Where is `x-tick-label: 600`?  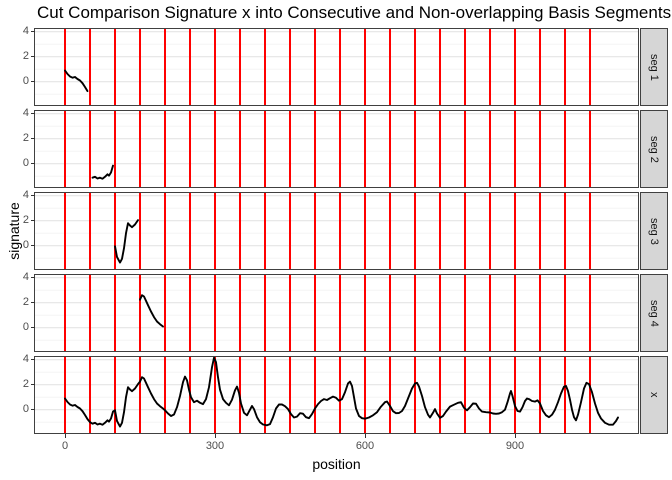 x-tick-label: 600 is located at coordinates (365, 446).